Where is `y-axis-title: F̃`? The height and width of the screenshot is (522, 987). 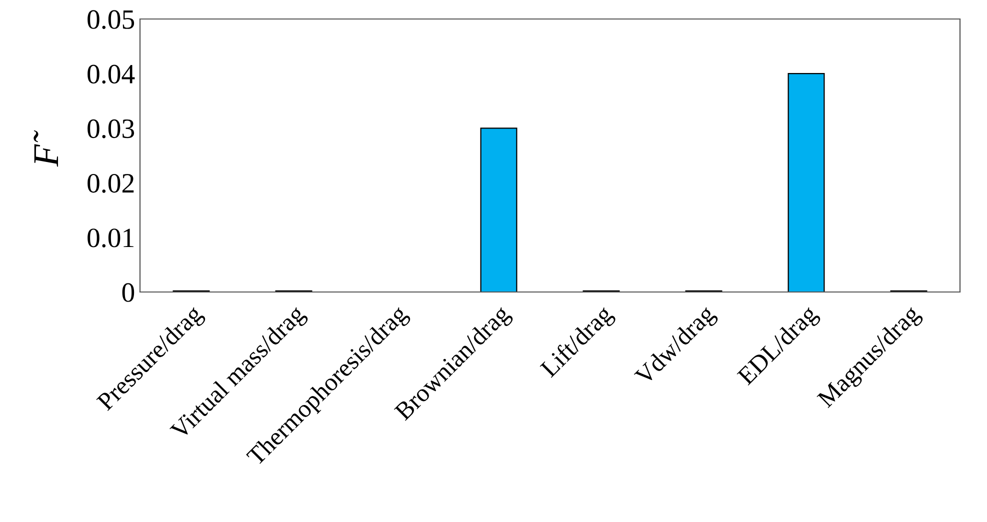
y-axis-title: F̃ is located at coordinates (46, 148).